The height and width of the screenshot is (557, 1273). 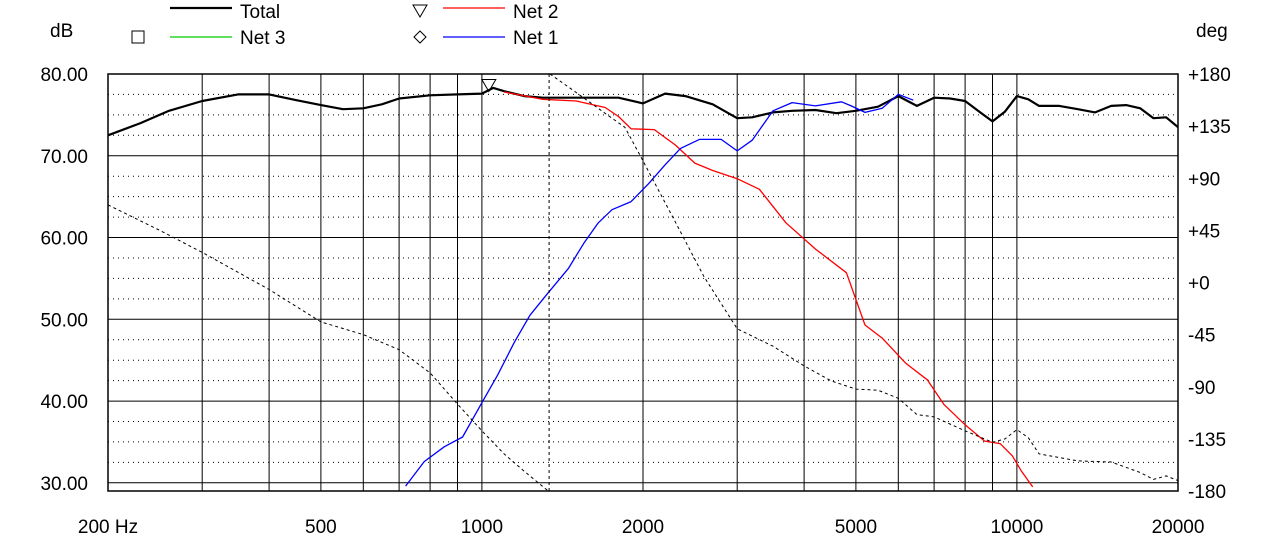 What do you see at coordinates (64, 239) in the screenshot?
I see `y-left-tick-label: 60.00` at bounding box center [64, 239].